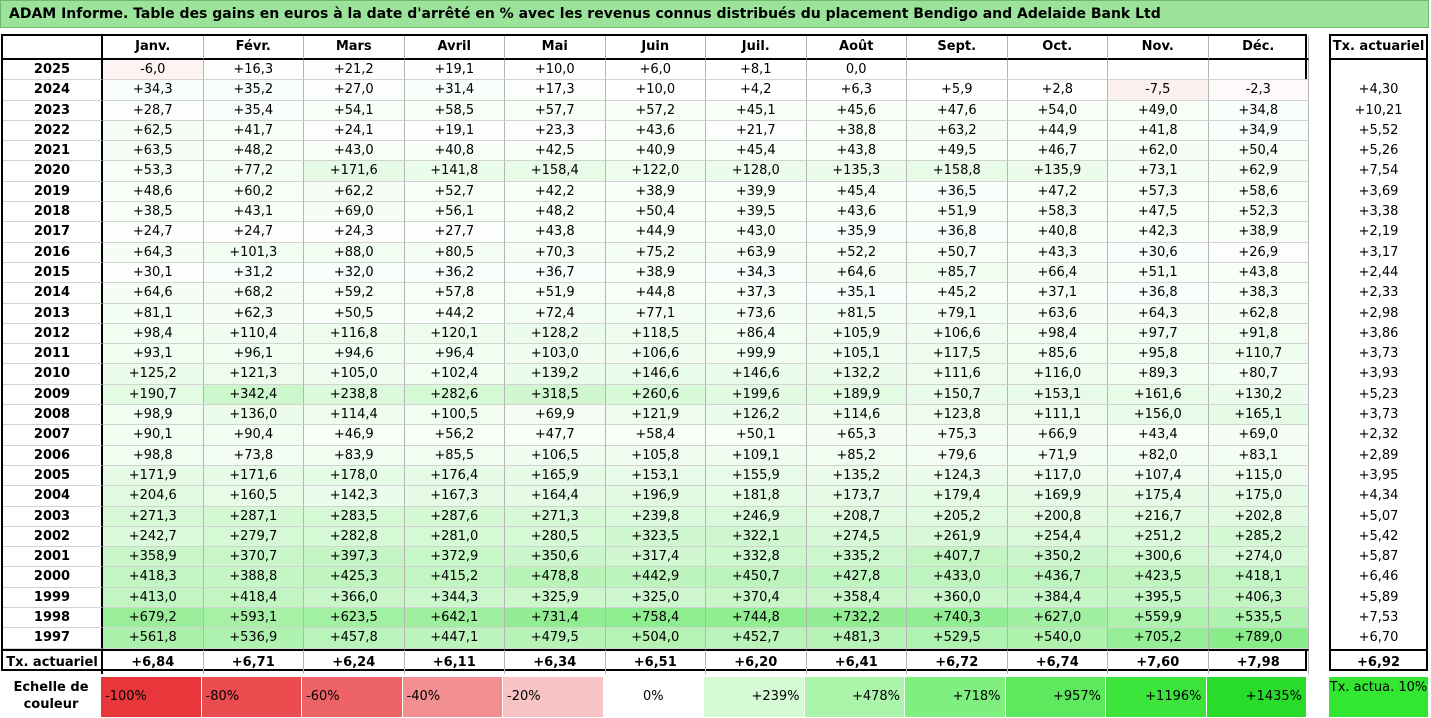 Image resolution: width=1431 pixels, height=718 pixels. What do you see at coordinates (53, 516) in the screenshot?
I see `year-label: 2003` at bounding box center [53, 516].